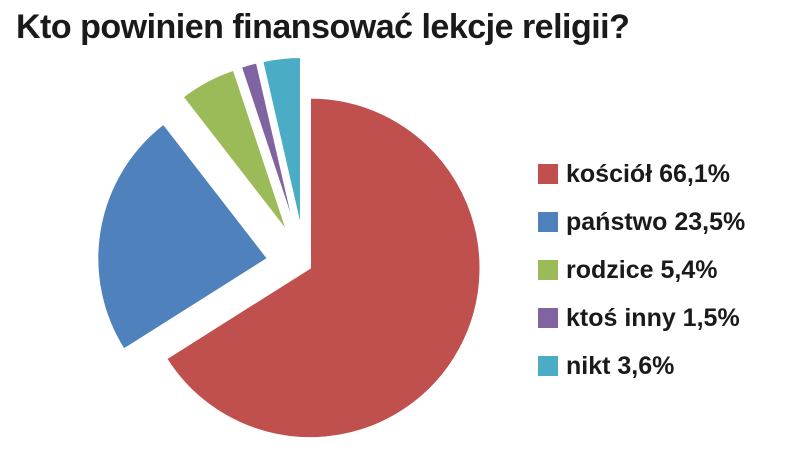 This screenshot has height=464, width=803. What do you see at coordinates (648, 173) in the screenshot?
I see `legend-label: kościół 66,1%` at bounding box center [648, 173].